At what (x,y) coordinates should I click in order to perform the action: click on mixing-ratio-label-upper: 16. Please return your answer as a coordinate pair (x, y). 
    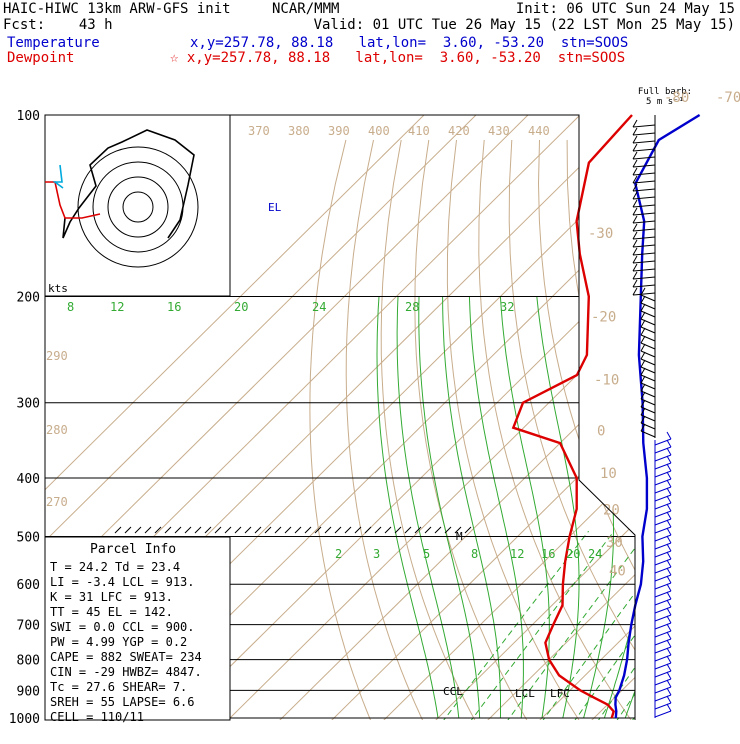
    Looking at the image, I should click on (174, 307).